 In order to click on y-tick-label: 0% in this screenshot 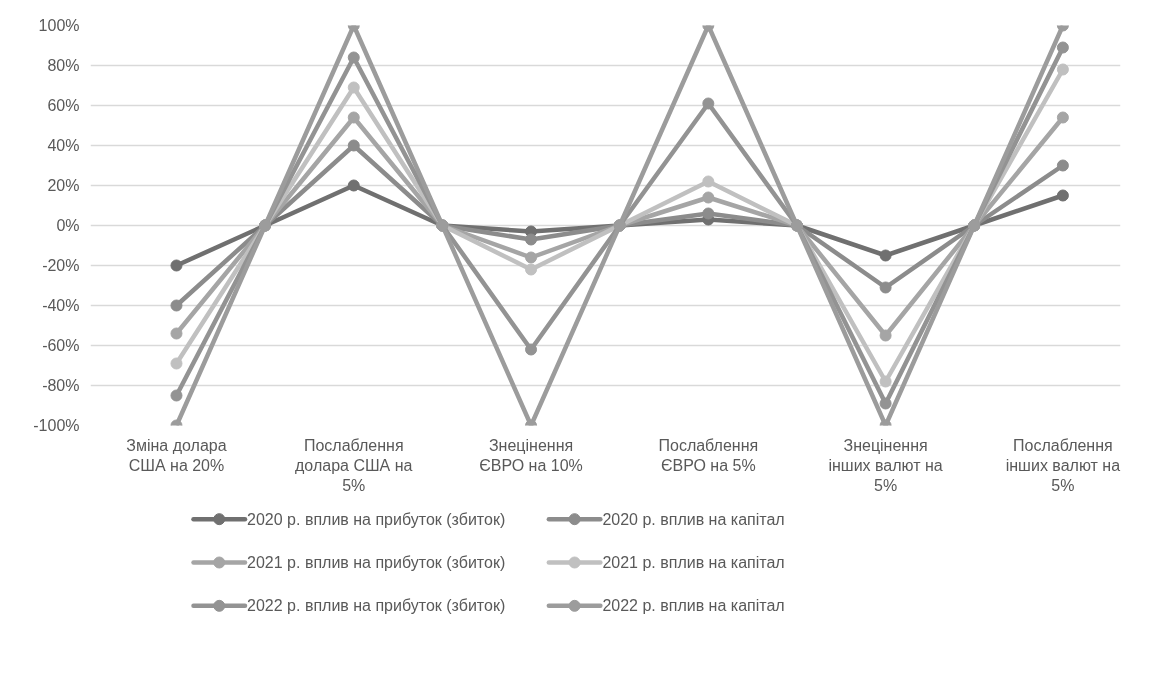, I will do `click(68, 225)`.